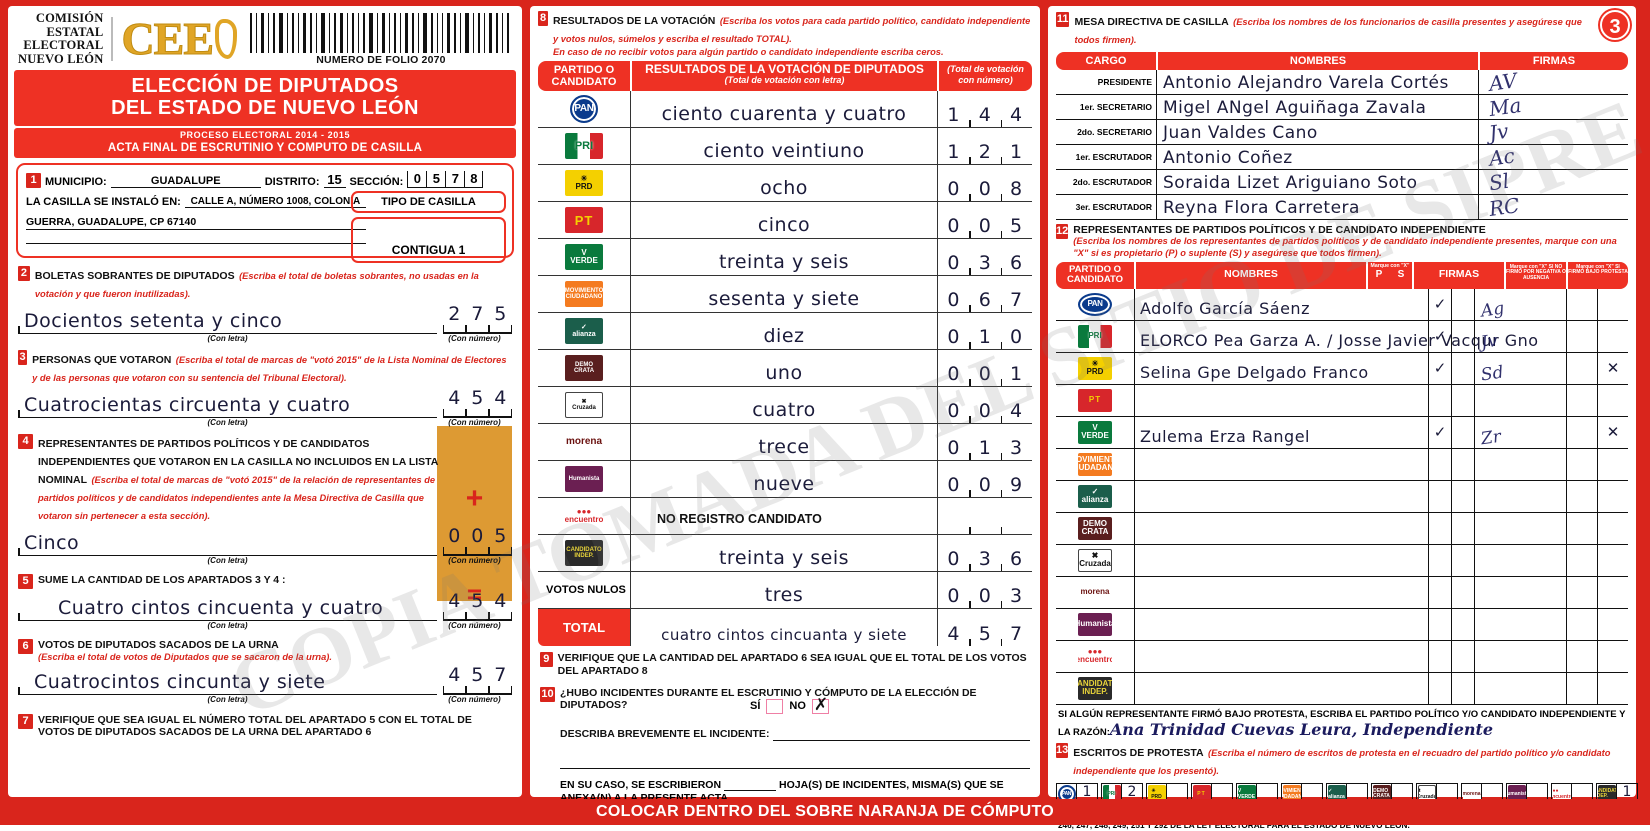 The image size is (1650, 831). What do you see at coordinates (783, 516) in the screenshot?
I see `vote-letra-cell: NO REGISTRO CANDIDATO` at bounding box center [783, 516].